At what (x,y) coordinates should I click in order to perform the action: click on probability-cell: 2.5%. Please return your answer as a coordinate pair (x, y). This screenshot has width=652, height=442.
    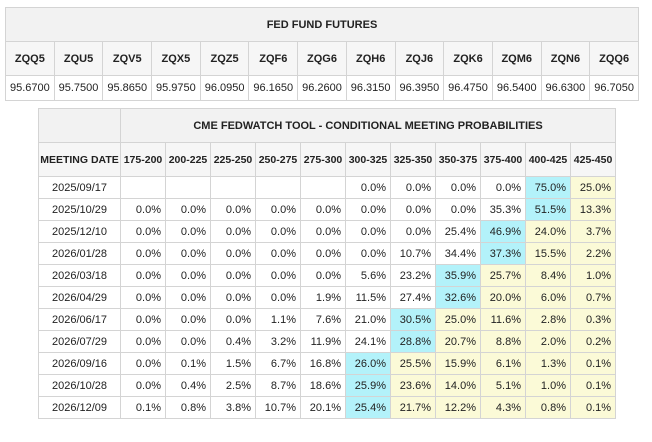
    Looking at the image, I should click on (233, 385).